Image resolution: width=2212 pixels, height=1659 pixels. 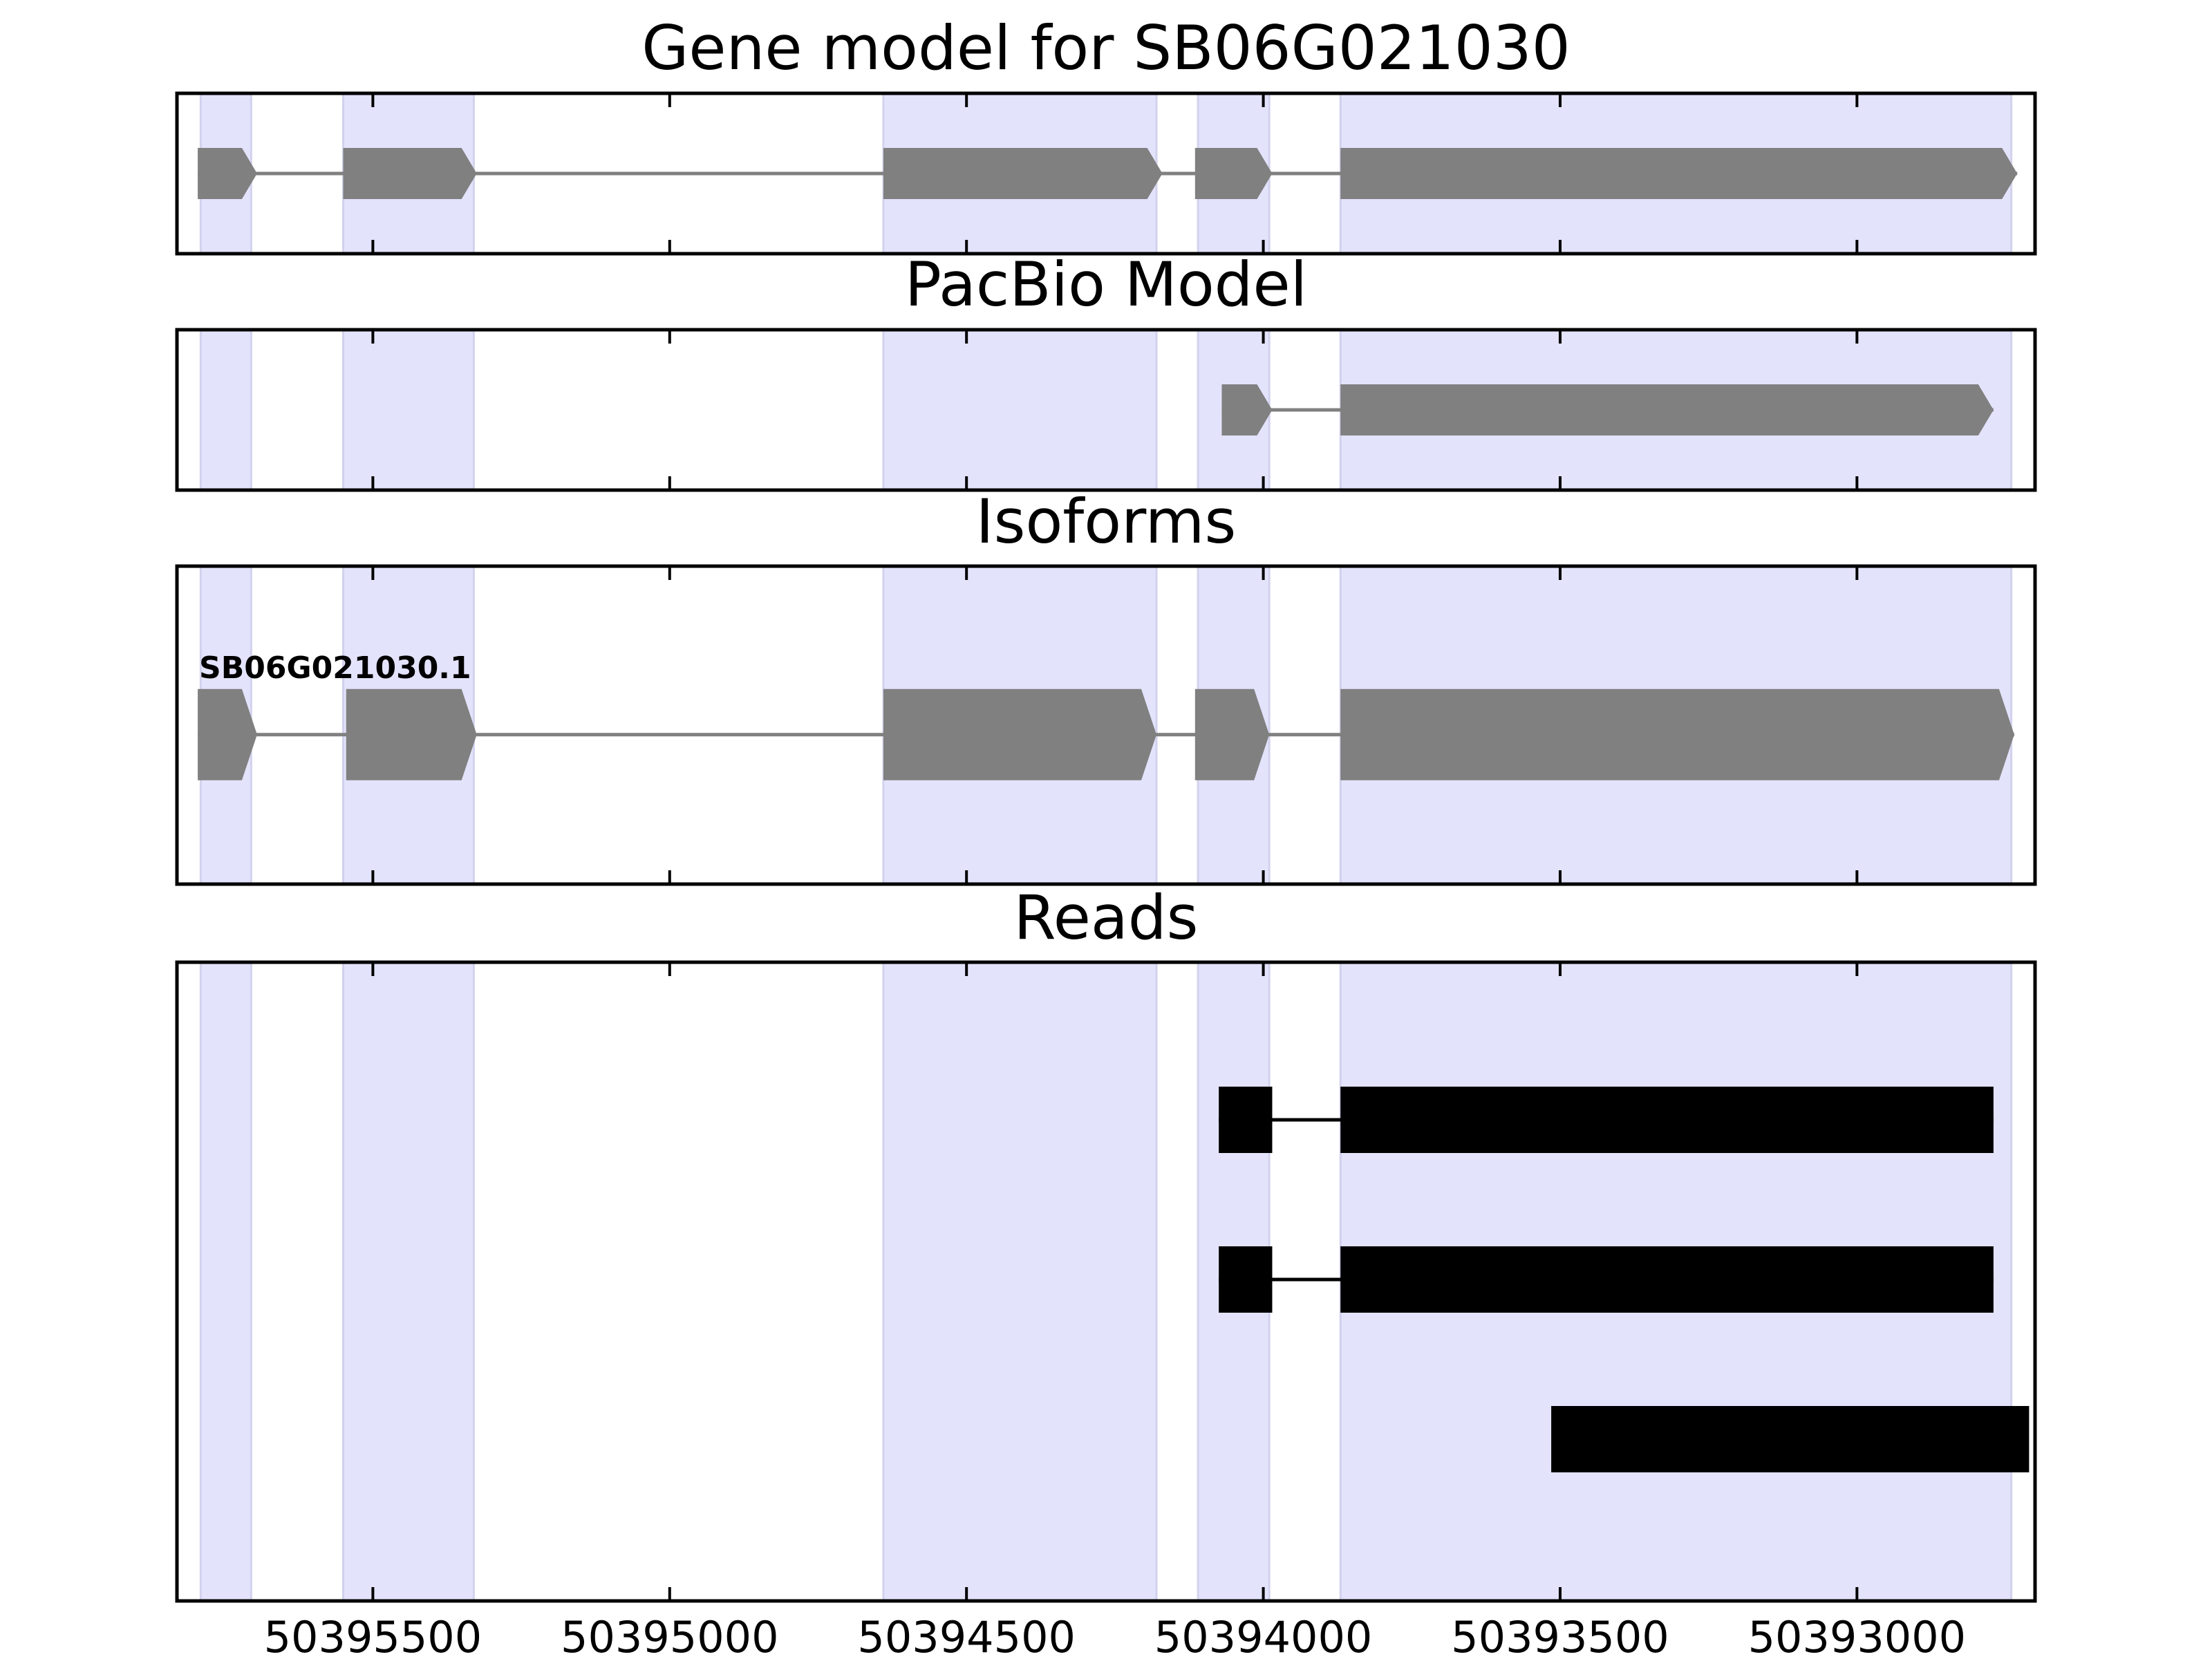 What do you see at coordinates (373, 1635) in the screenshot?
I see `x-tick-label: 50395500` at bounding box center [373, 1635].